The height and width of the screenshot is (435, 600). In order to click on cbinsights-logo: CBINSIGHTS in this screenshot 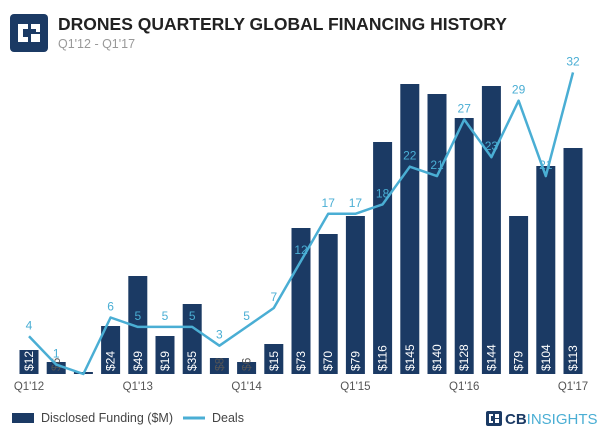, I will do `click(542, 419)`.